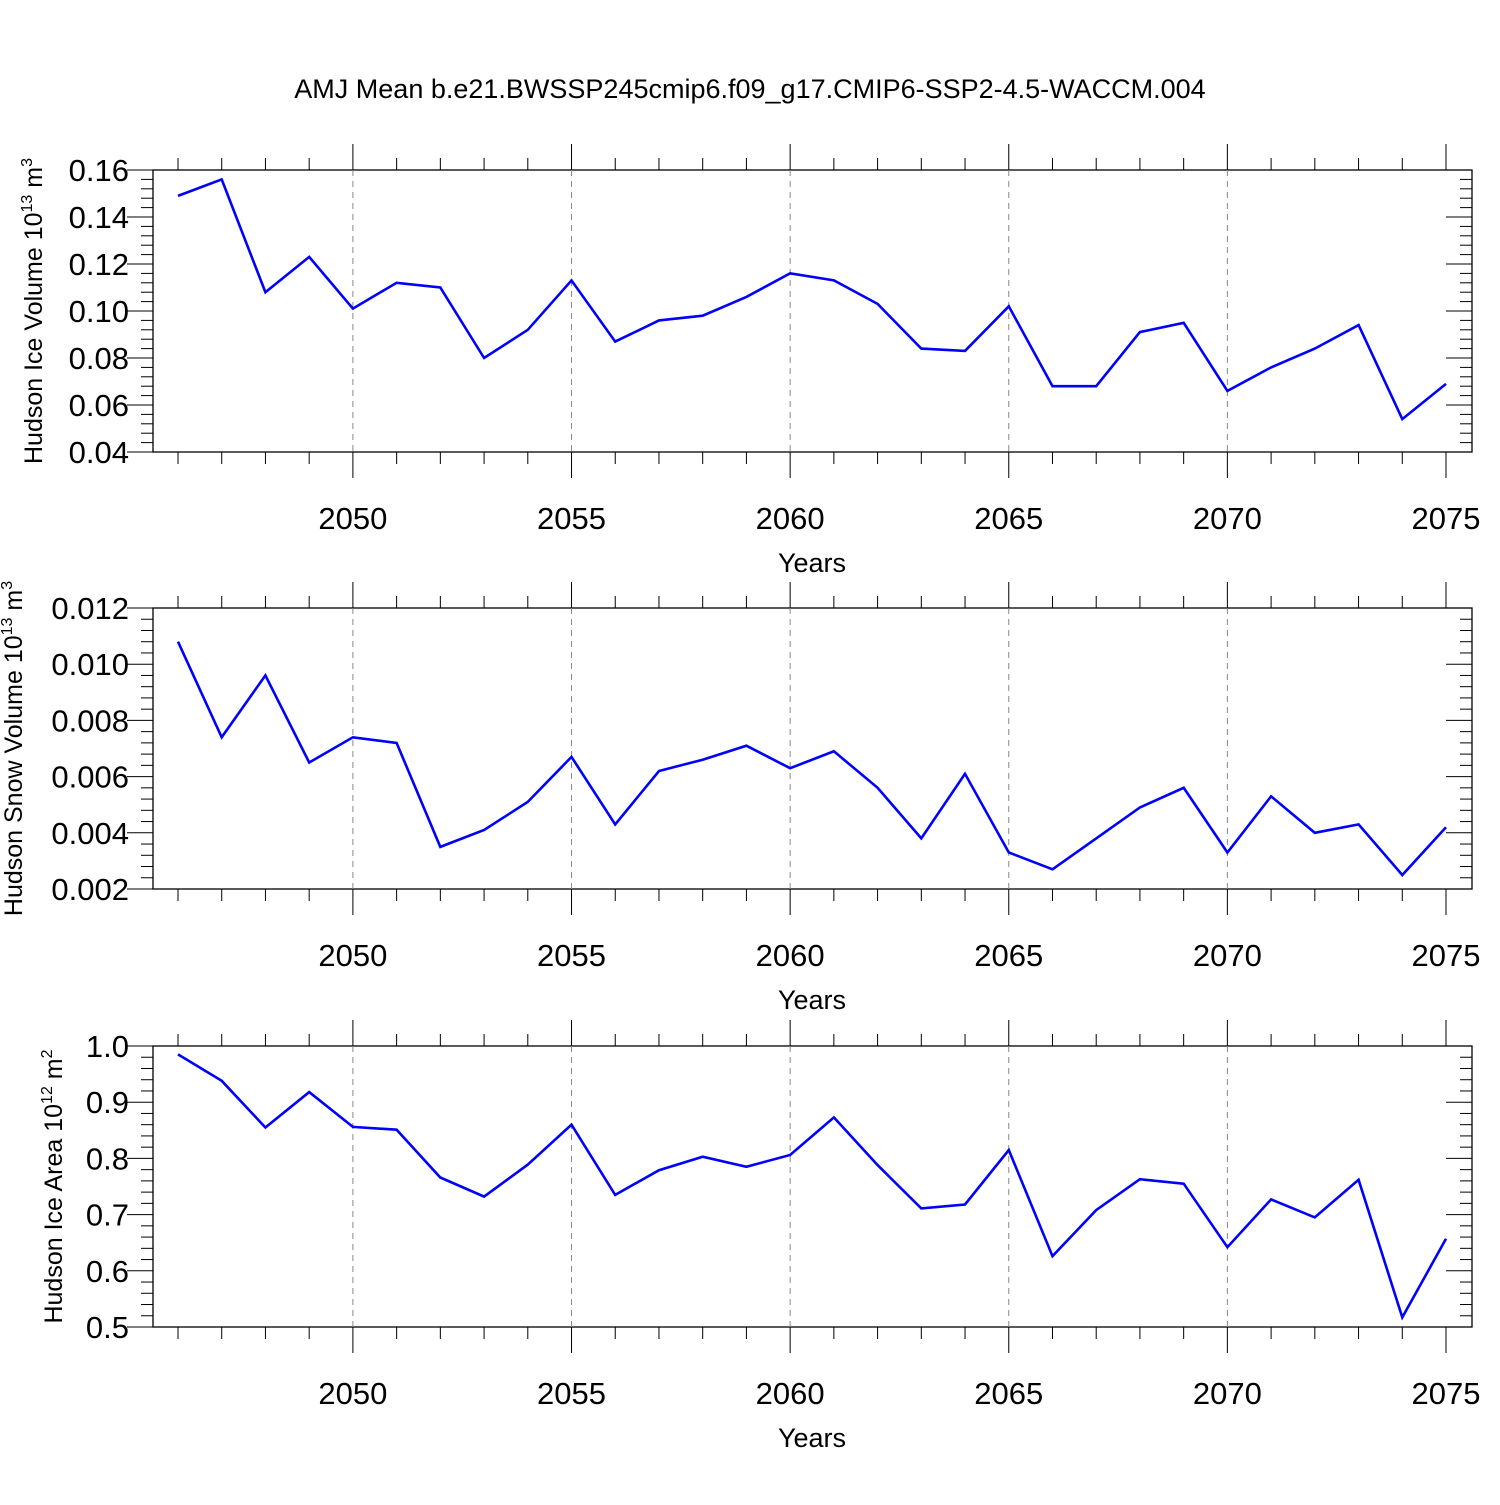  I want to click on y-tick-label: 0.12, so click(99, 264).